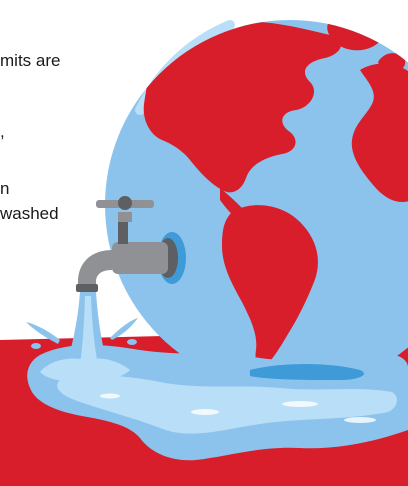  What do you see at coordinates (5, 188) in the screenshot?
I see `body-text-line-3: n` at bounding box center [5, 188].